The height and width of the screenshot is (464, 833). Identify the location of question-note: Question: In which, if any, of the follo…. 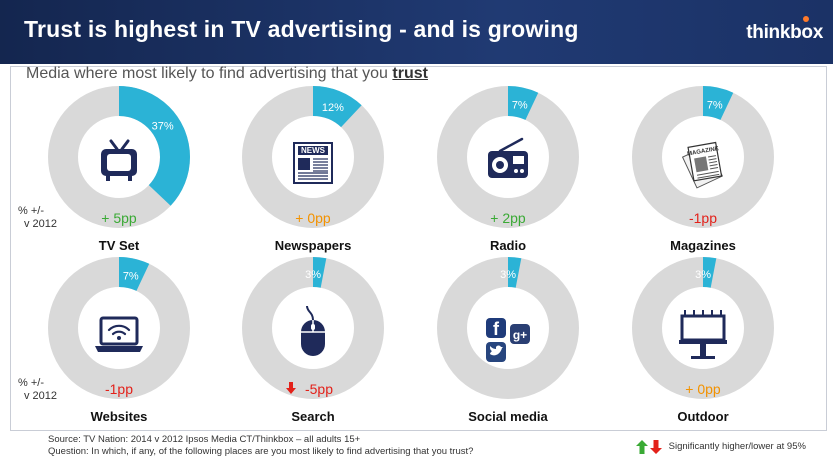
(261, 451).